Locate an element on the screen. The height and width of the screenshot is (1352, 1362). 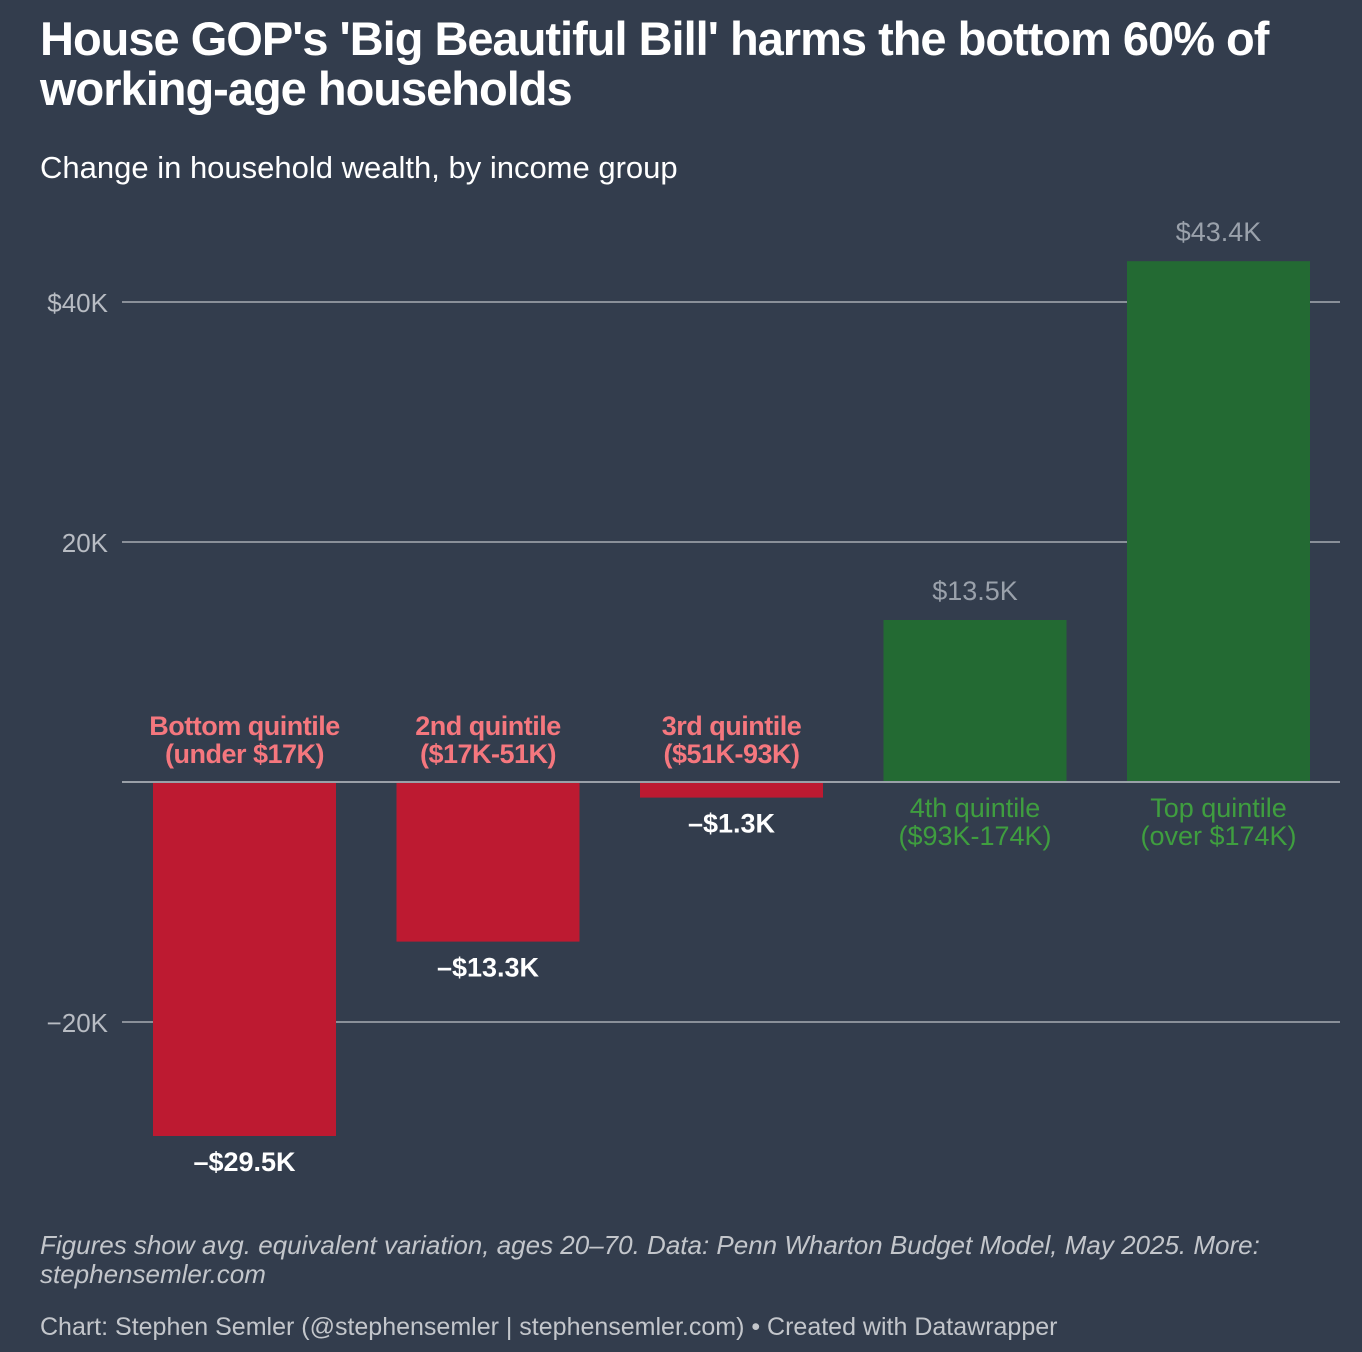
category-label: ($17K-51K) is located at coordinates (488, 754).